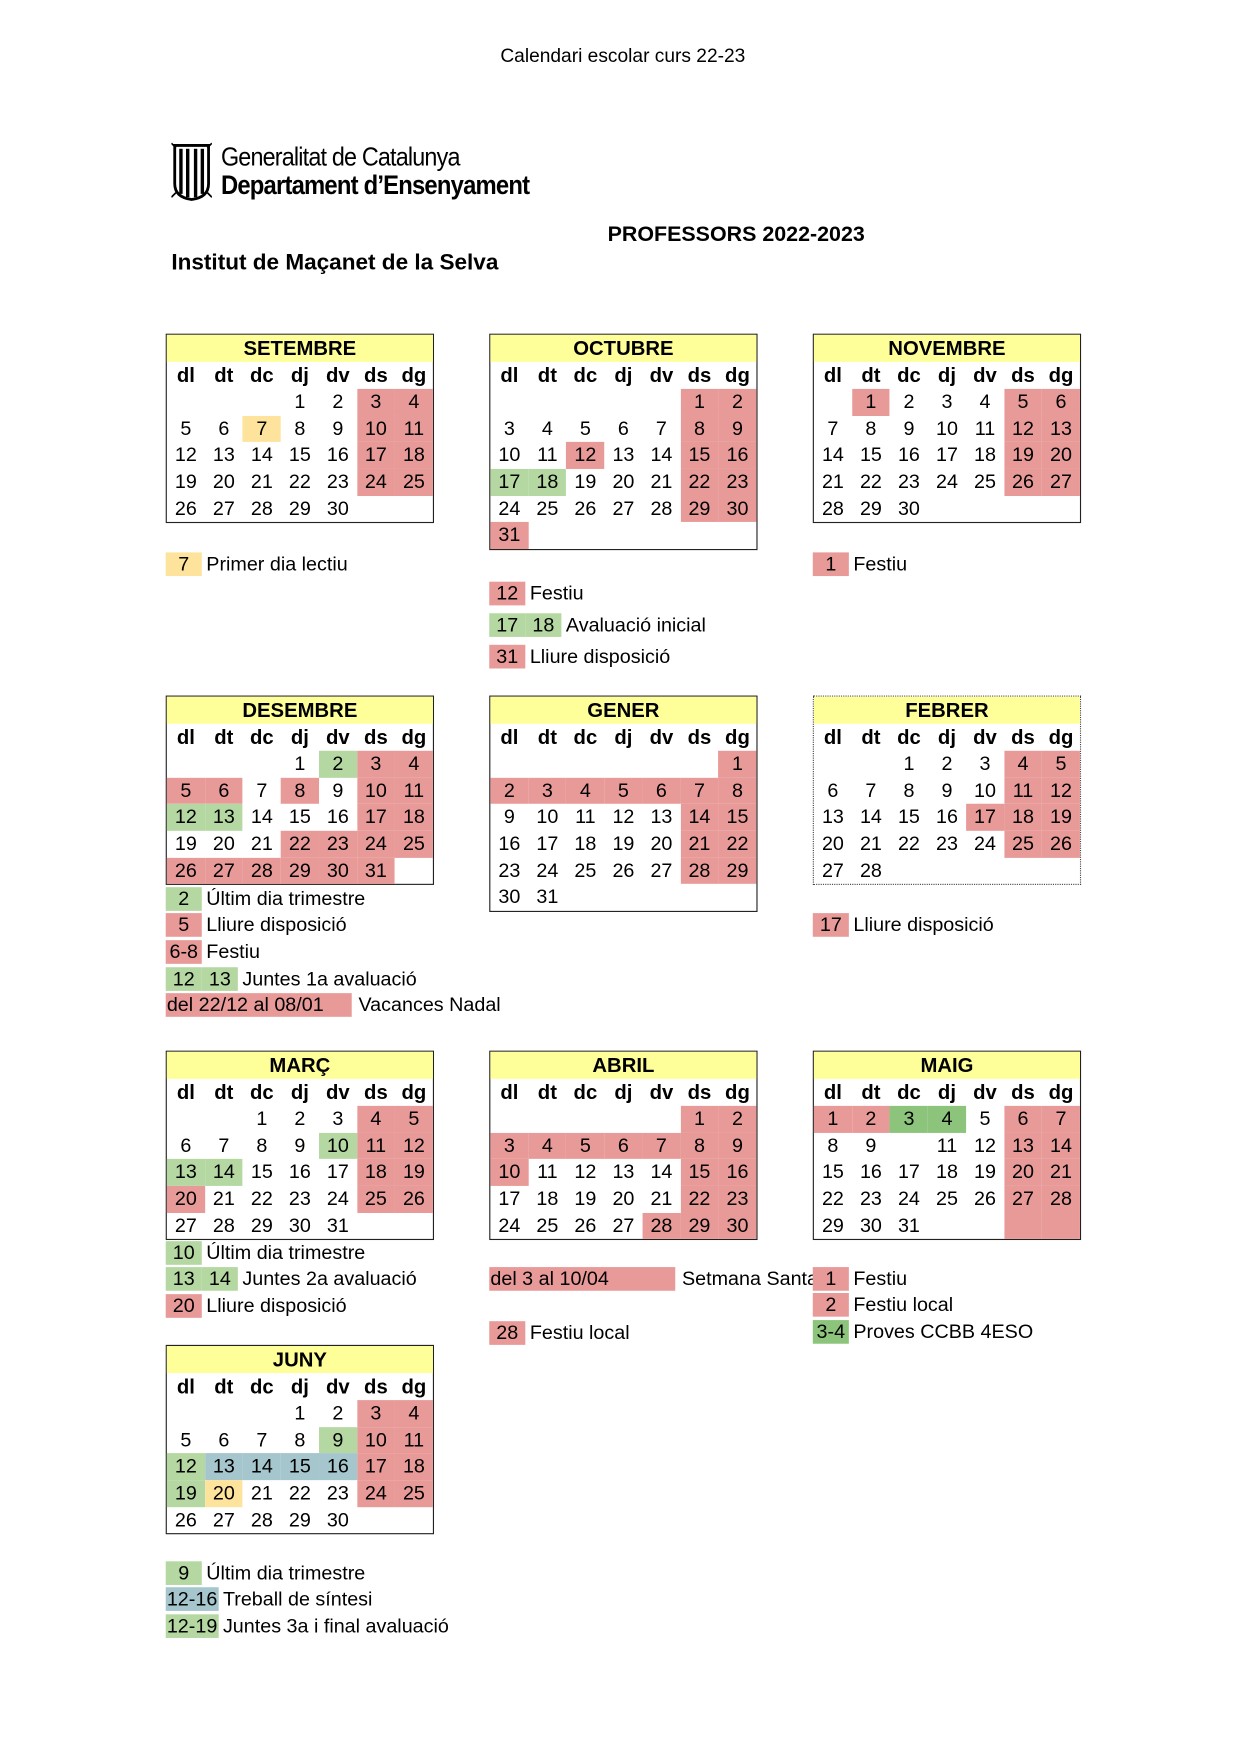 The image size is (1240, 1755). Describe the element at coordinates (947, 482) in the screenshot. I see `week-row: 21 22 23 24 25 26 27` at that location.